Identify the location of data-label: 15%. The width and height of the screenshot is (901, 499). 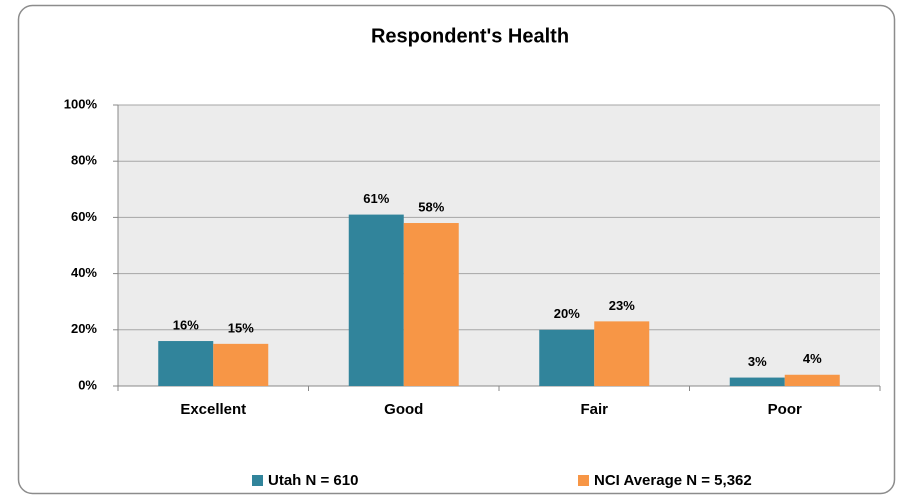
(241, 327).